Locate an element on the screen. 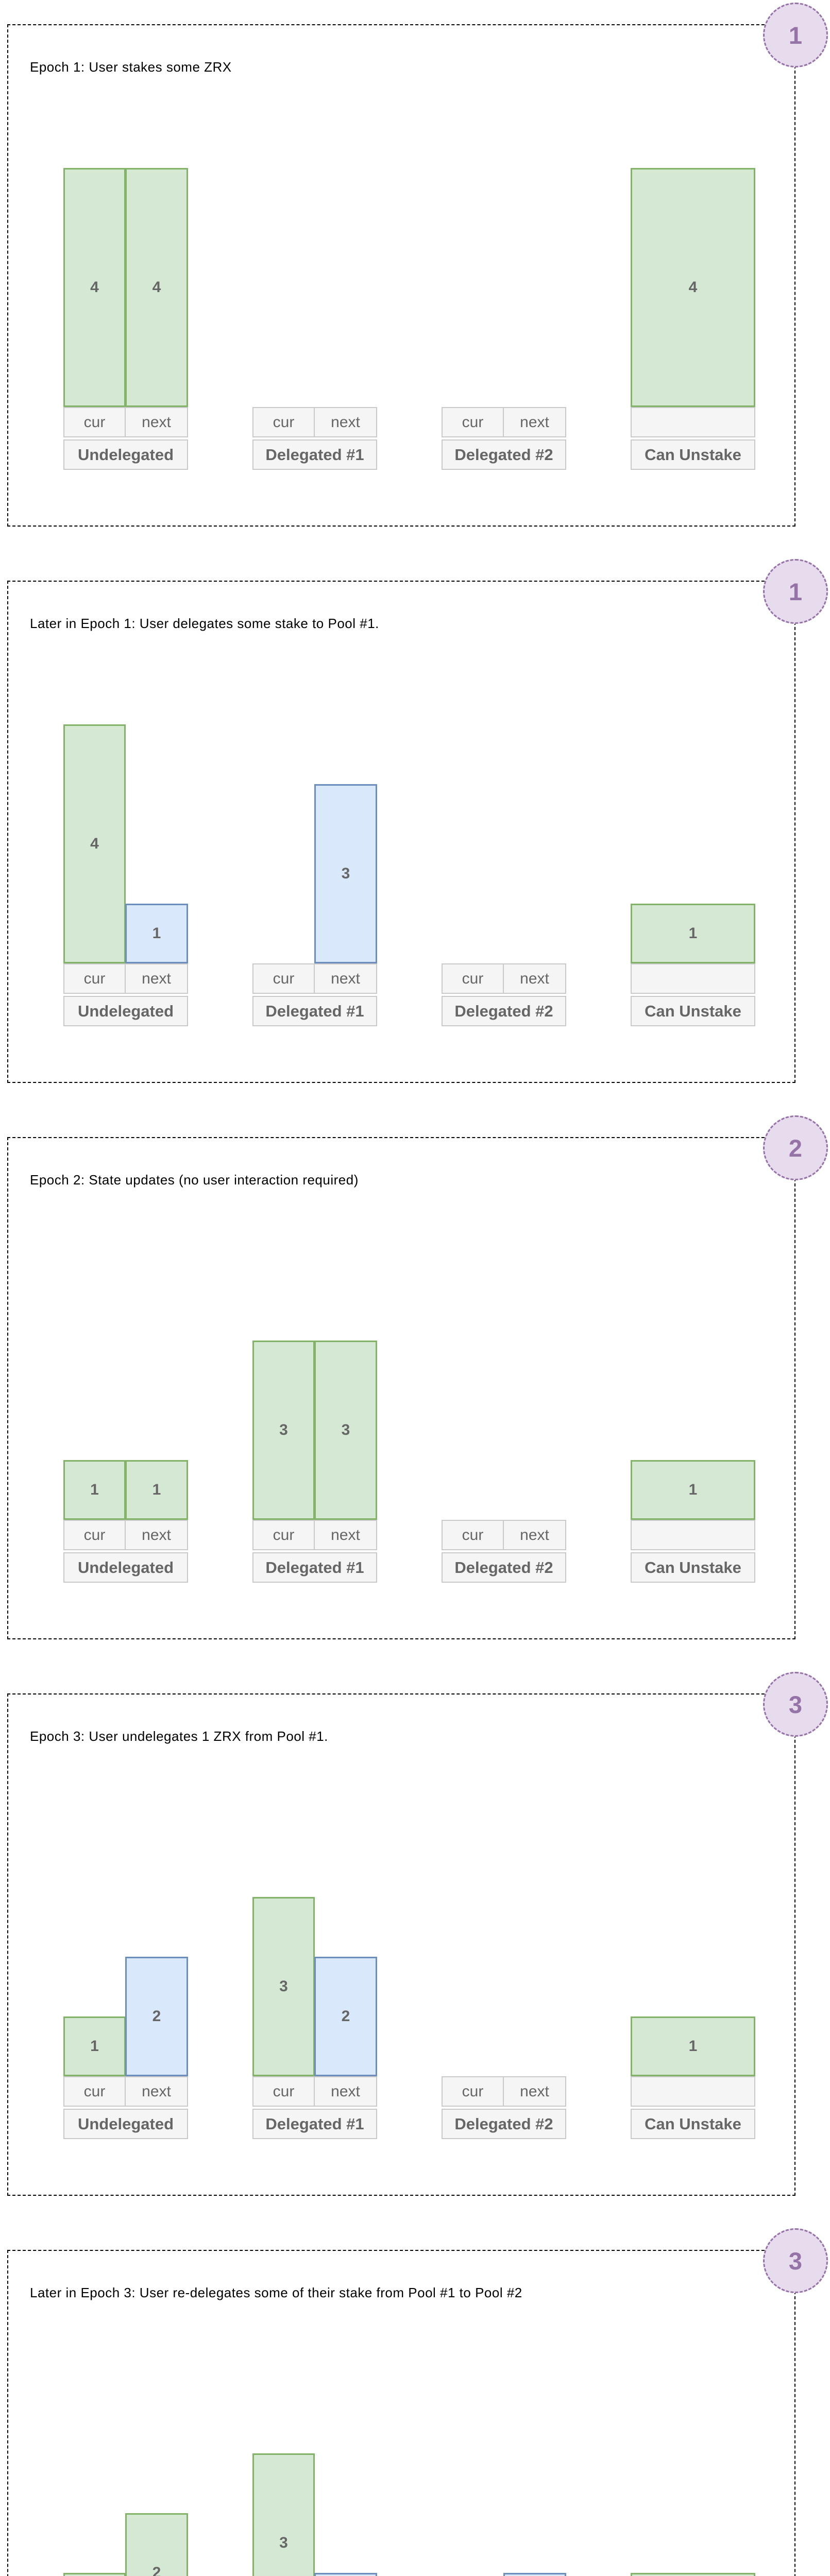  stake-group-can_unstake: 4 Can Unstake is located at coordinates (693, 275).